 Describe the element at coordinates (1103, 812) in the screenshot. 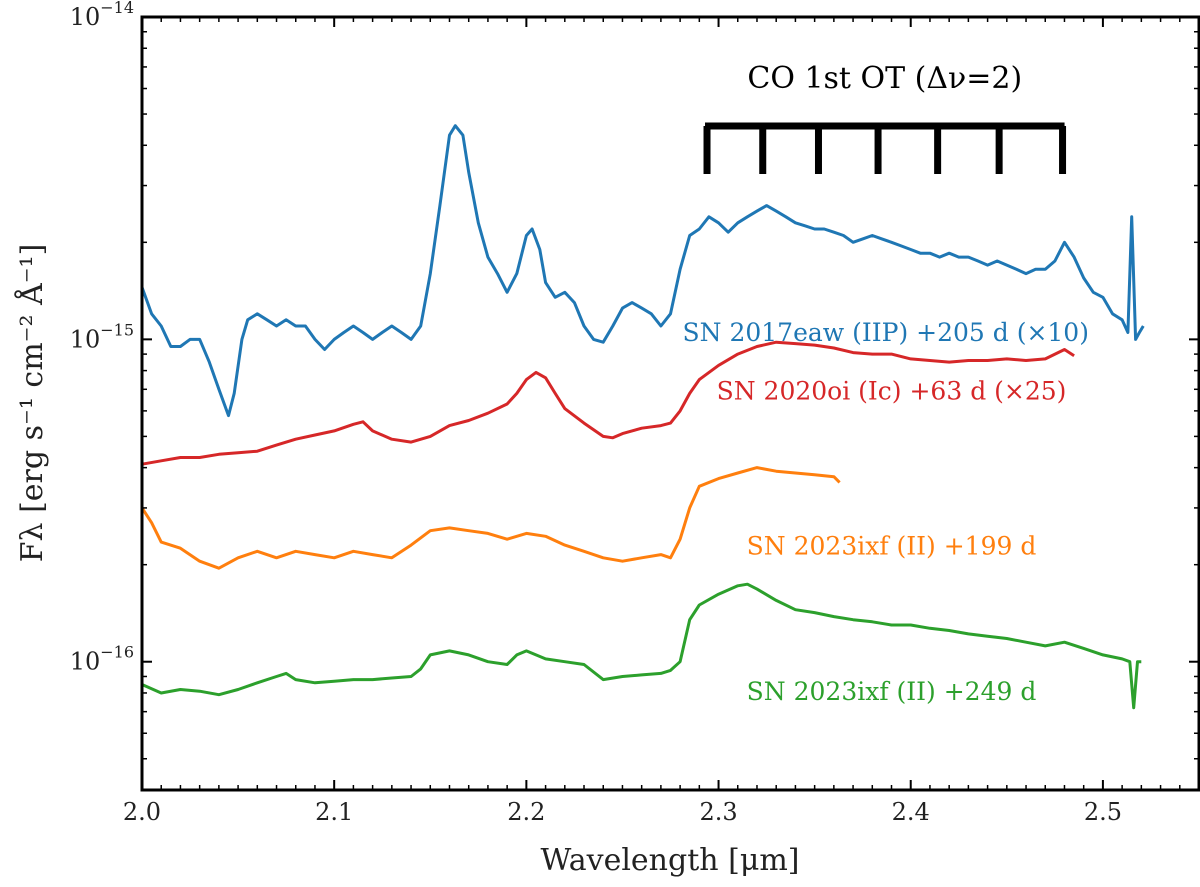

I see `x-tick-label-5: 2.5` at that location.